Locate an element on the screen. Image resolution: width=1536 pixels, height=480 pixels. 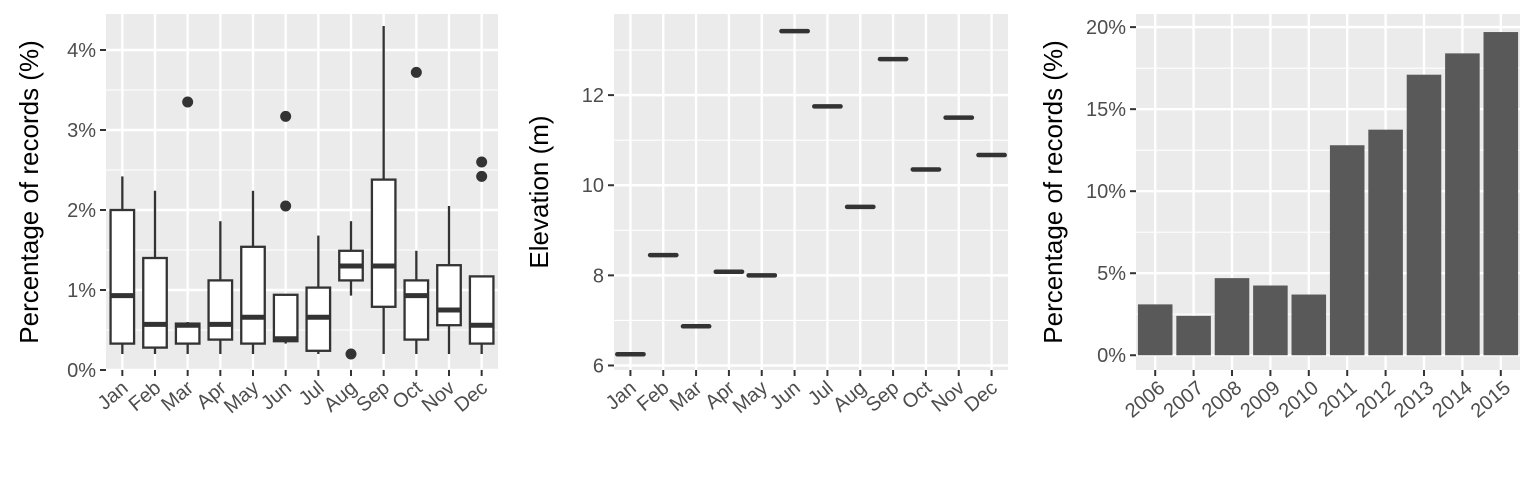
boxplot-apr is located at coordinates (220, 287).